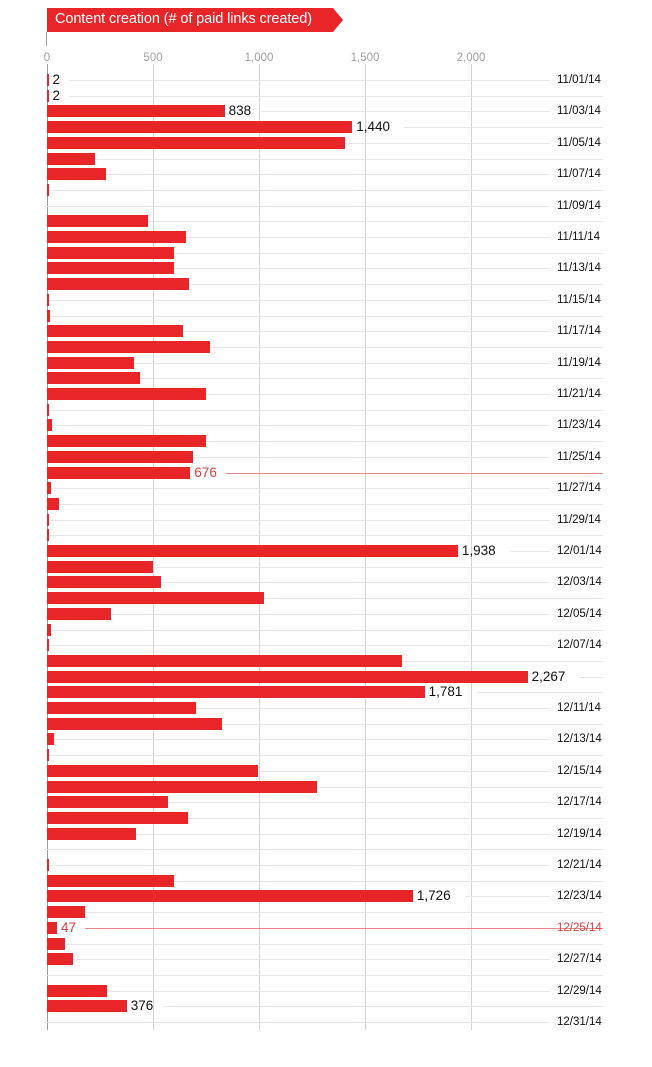  Describe the element at coordinates (240, 110) in the screenshot. I see `value-label: 838` at that location.